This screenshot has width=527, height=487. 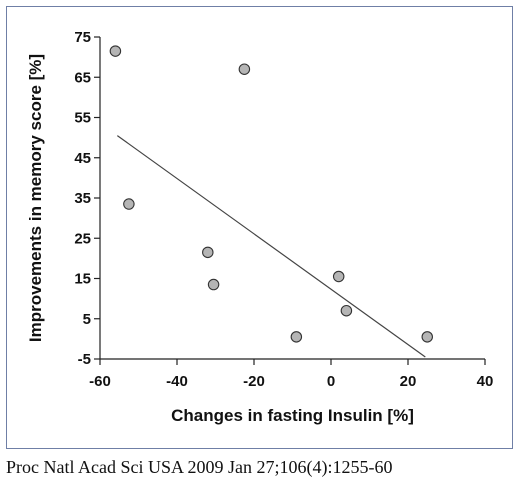 I want to click on y-tick-label: 25, so click(x=82, y=238).